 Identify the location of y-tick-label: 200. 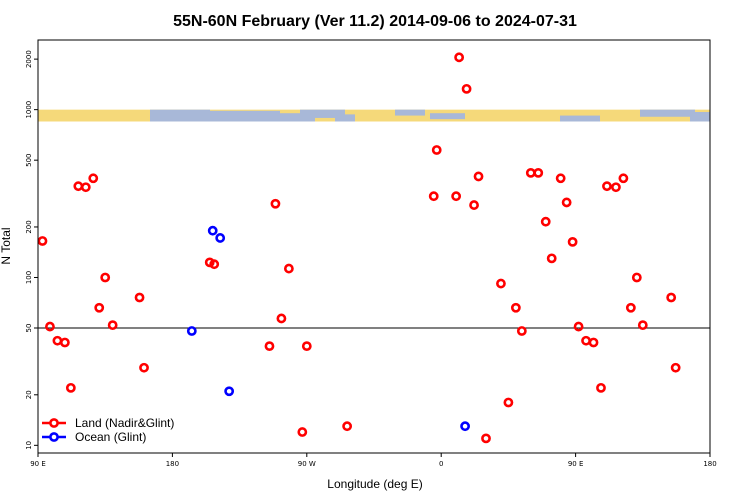
(29, 226).